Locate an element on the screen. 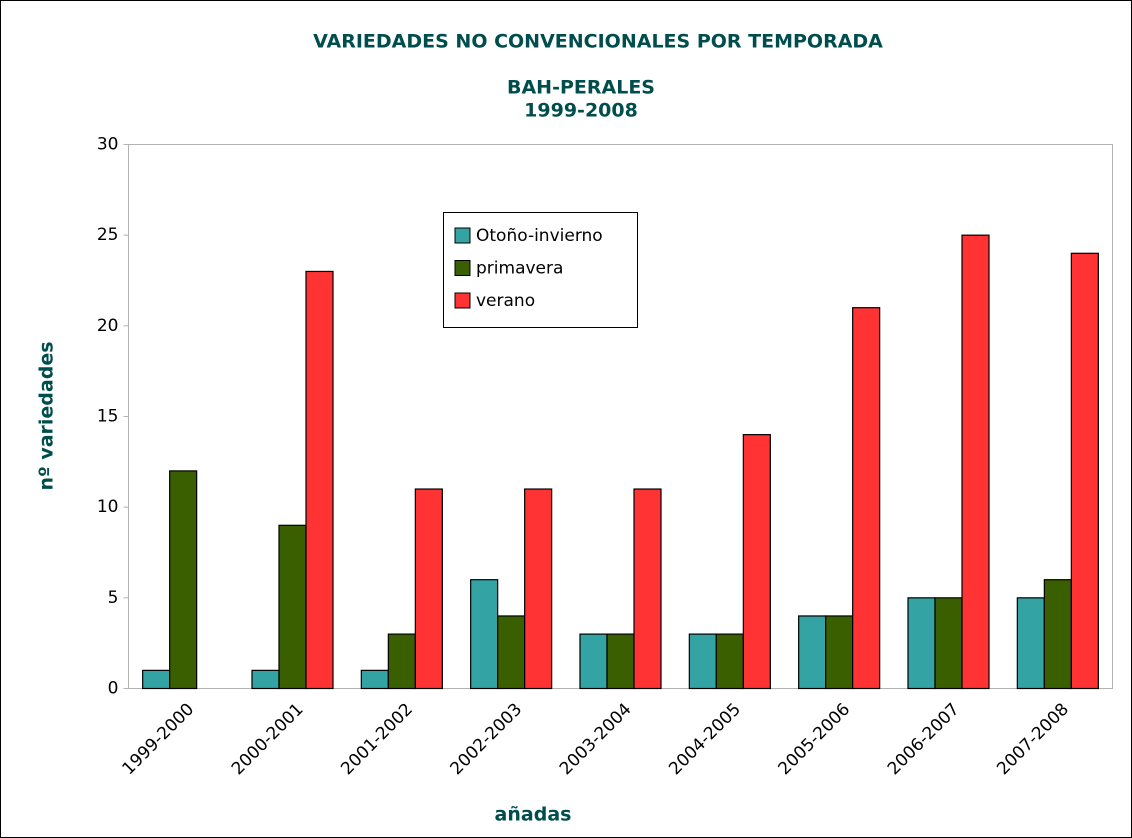 The image size is (1132, 838). y-tick-label: 15 is located at coordinates (108, 417).